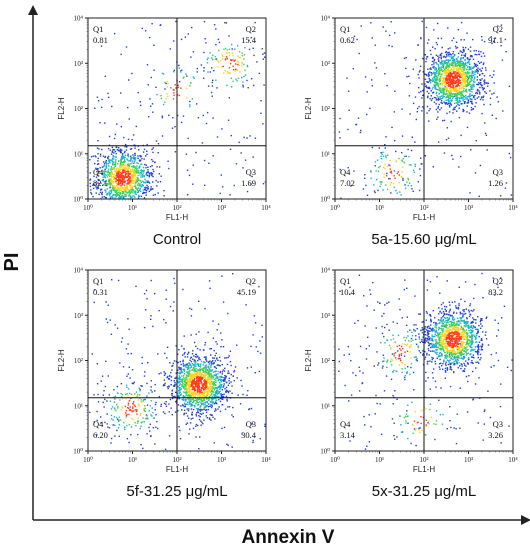  I want to click on y-tick-label: 10⁰, so click(78, 452).